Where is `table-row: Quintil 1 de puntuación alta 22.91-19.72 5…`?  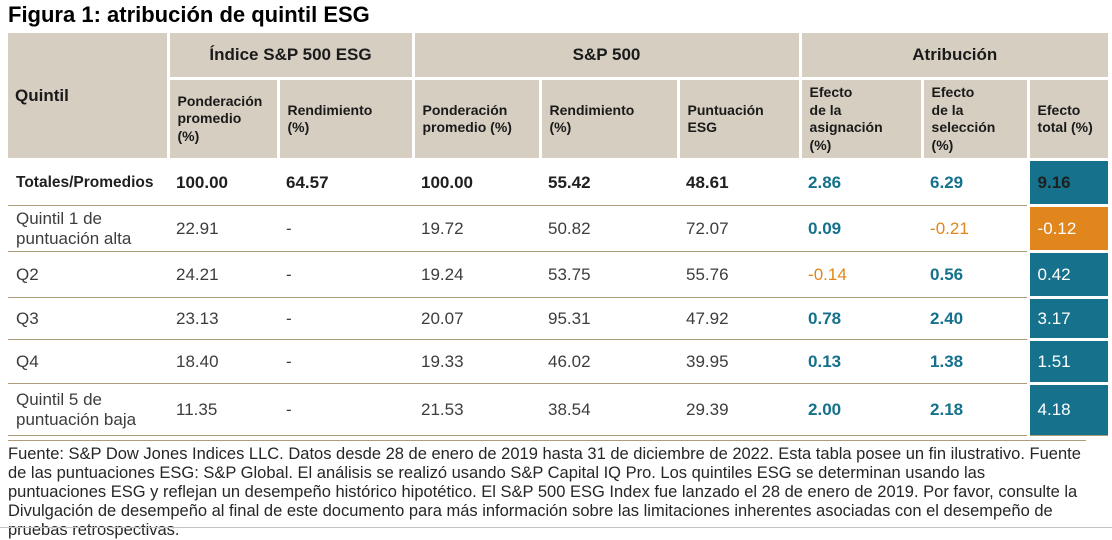
table-row: Quintil 1 de puntuación alta 22.91-19.72 5… is located at coordinates (558, 228).